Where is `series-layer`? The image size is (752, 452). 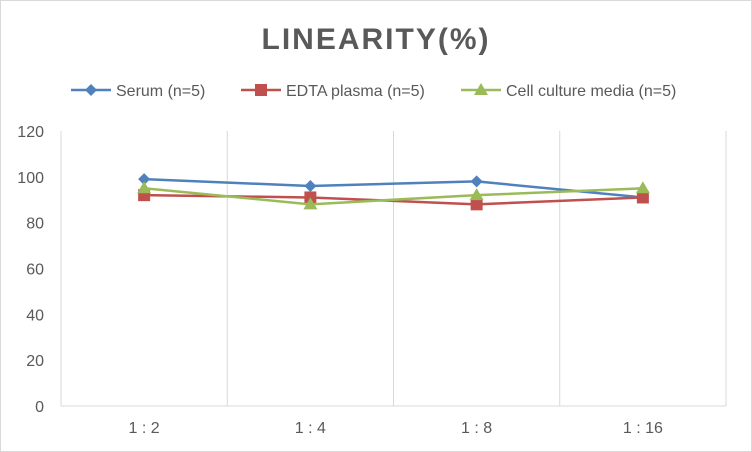
series-layer is located at coordinates (393, 192).